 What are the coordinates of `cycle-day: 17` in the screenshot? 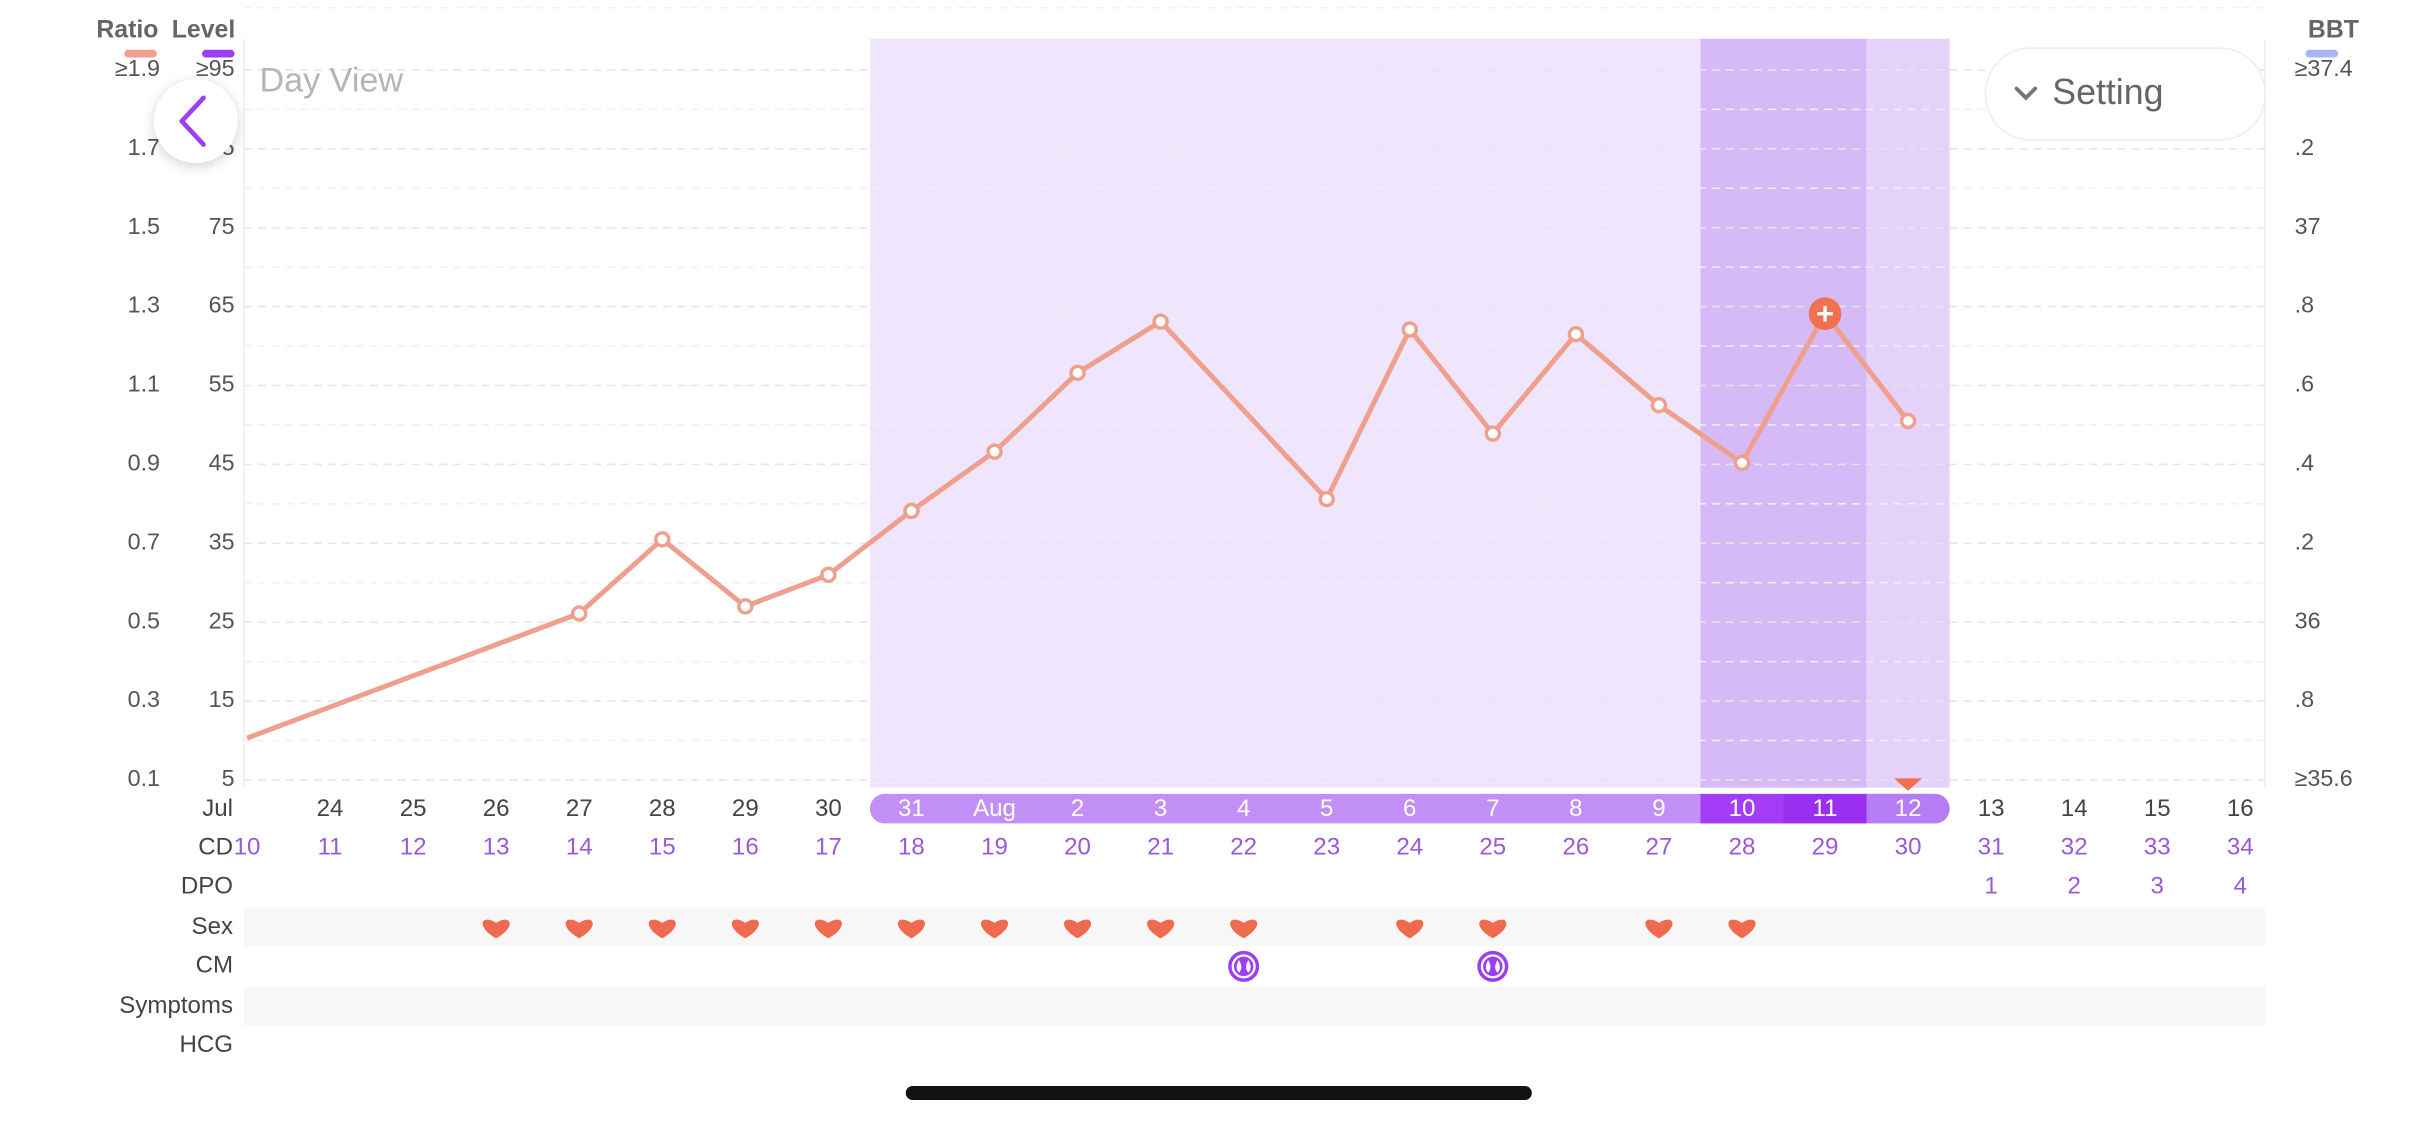 It's located at (828, 847).